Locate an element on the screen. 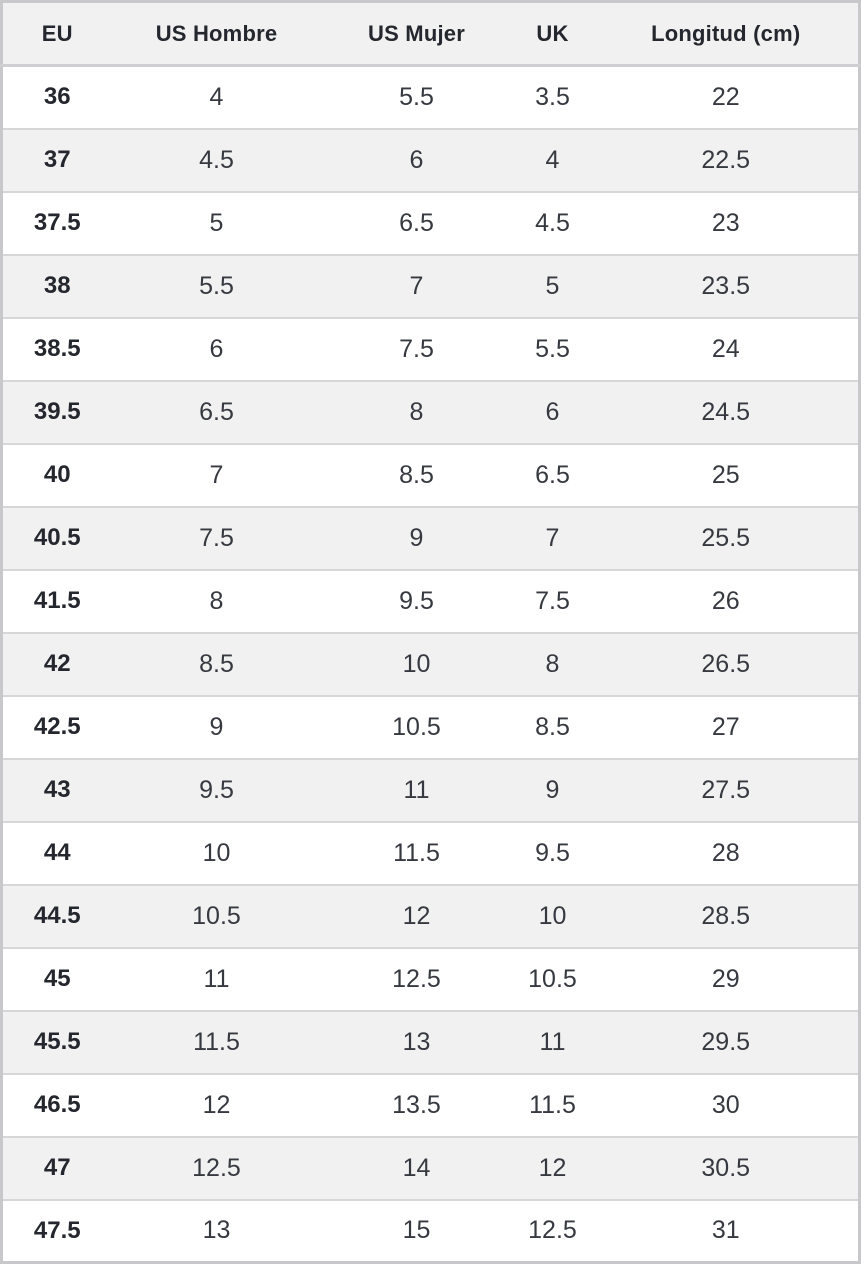  table-cell: 3.5 is located at coordinates (552, 97).